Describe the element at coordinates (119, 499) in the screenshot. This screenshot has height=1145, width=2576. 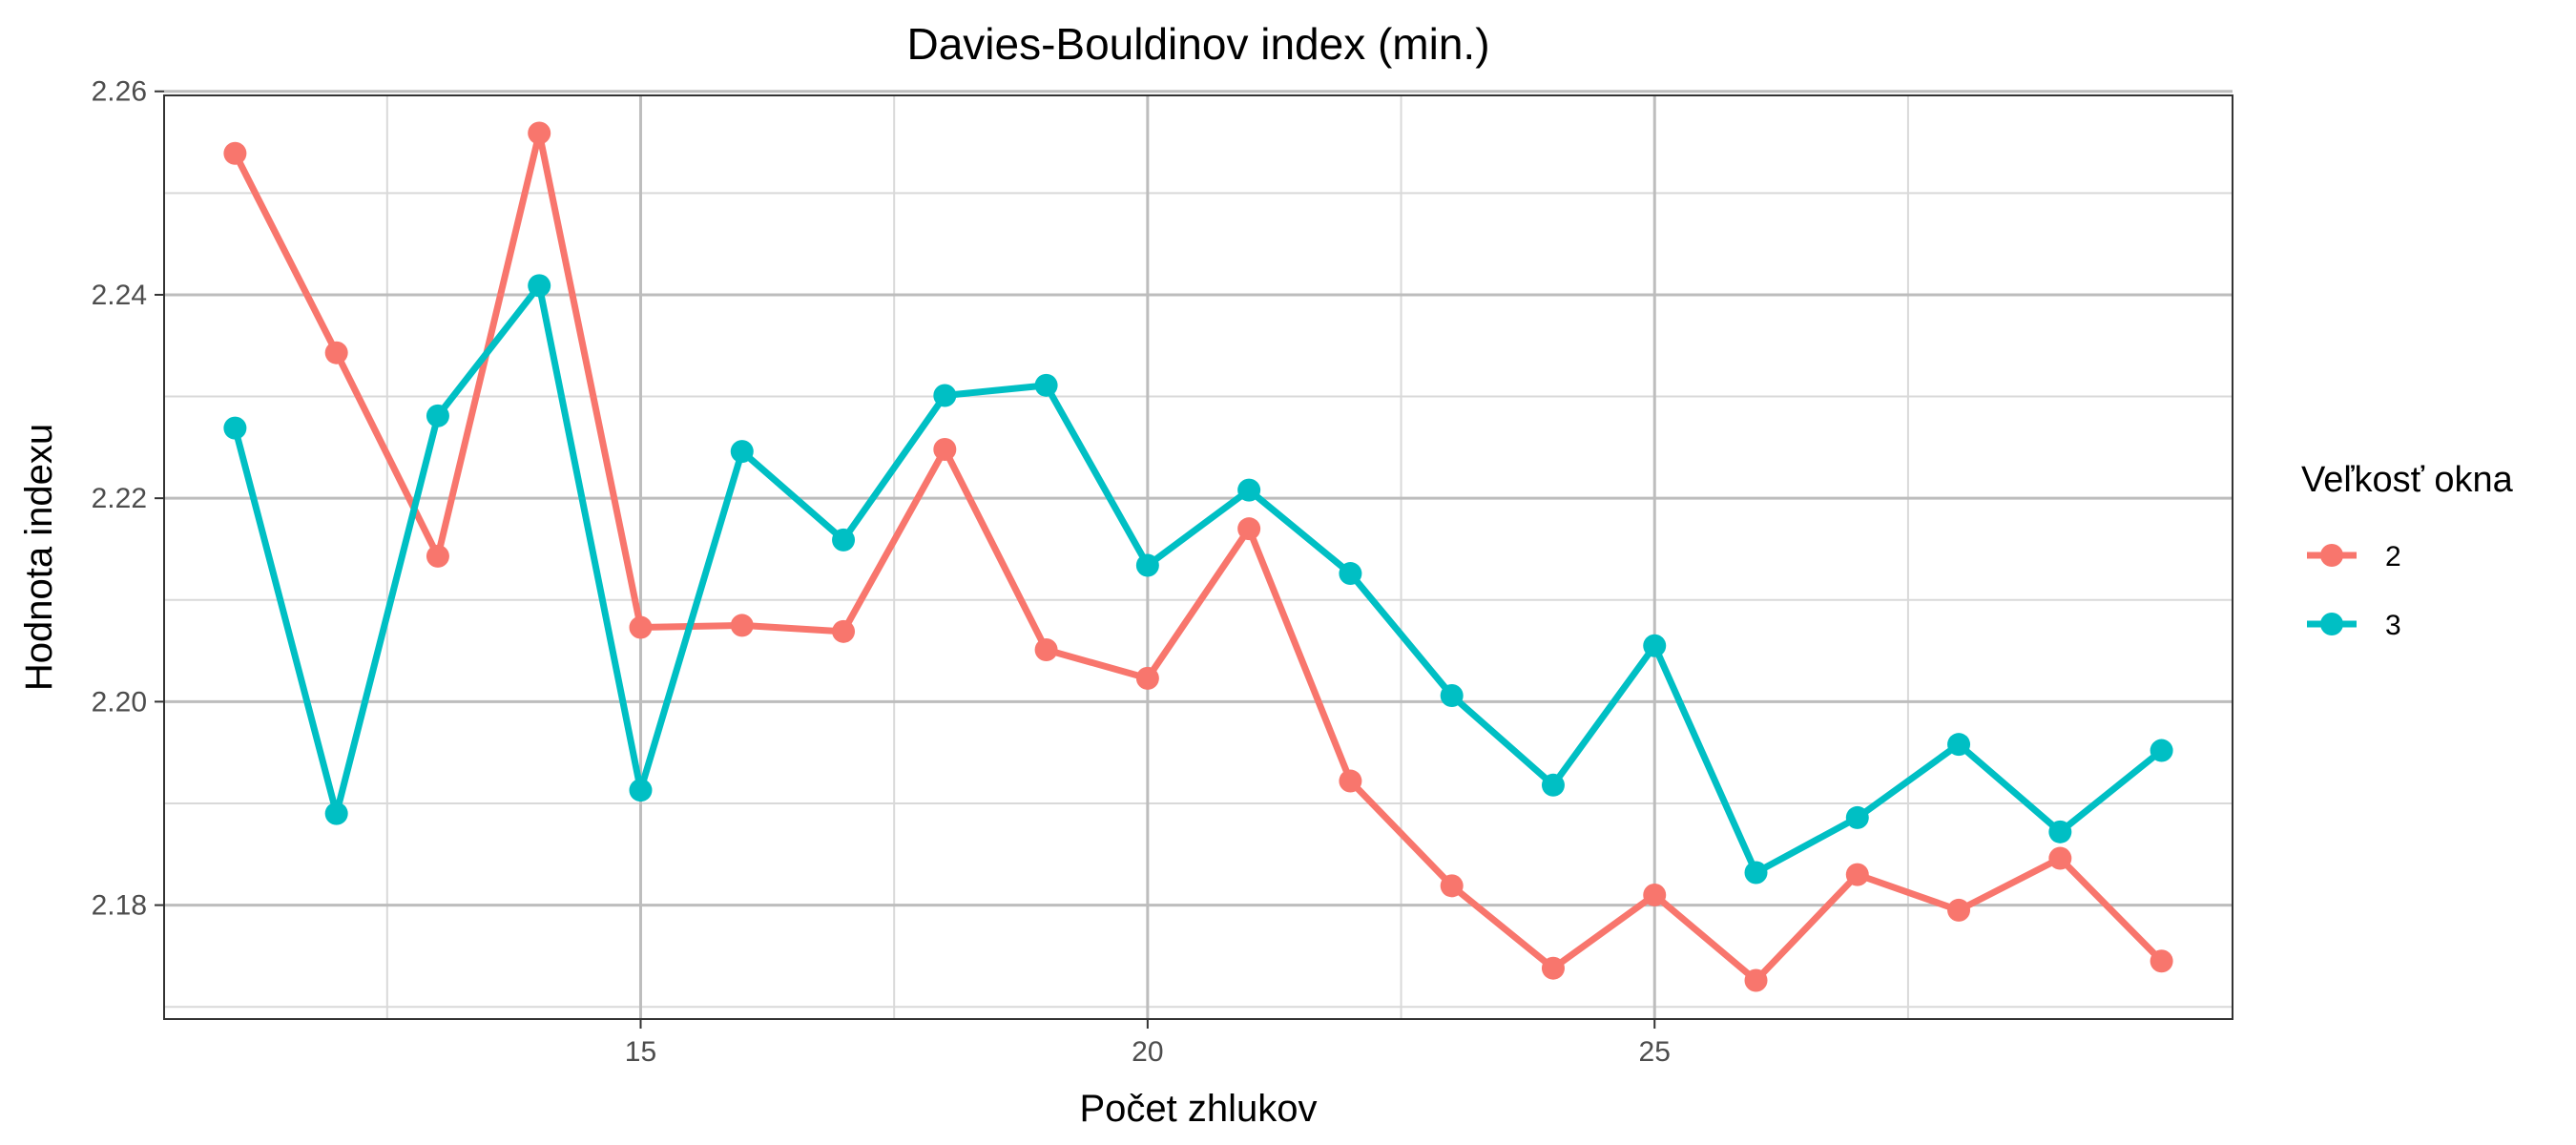
I see `y-tick-label: 2.22` at that location.